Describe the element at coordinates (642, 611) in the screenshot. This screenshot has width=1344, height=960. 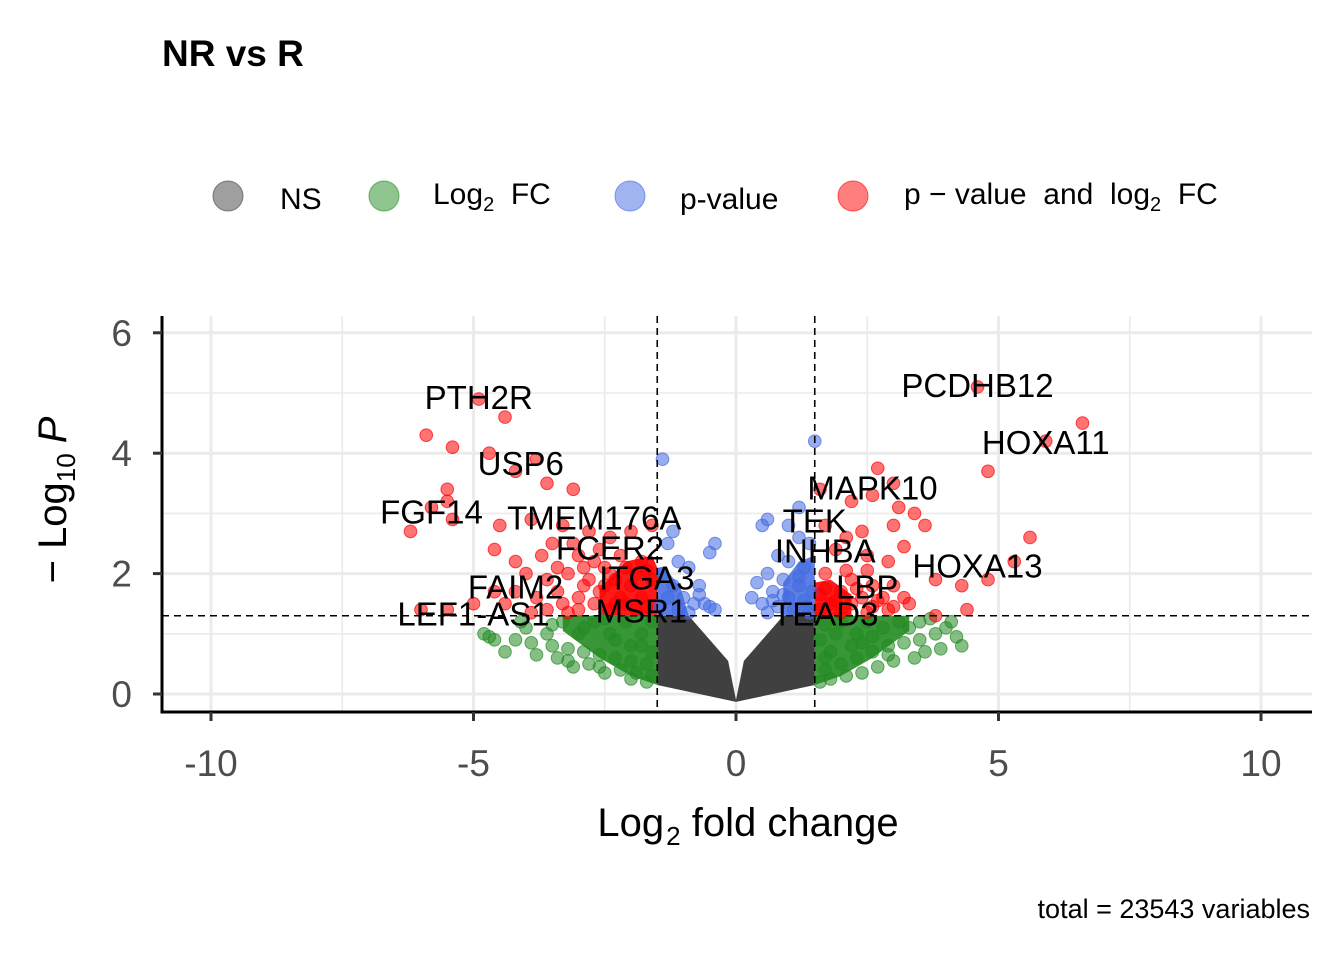
I see `gene-label: MSR1` at that location.